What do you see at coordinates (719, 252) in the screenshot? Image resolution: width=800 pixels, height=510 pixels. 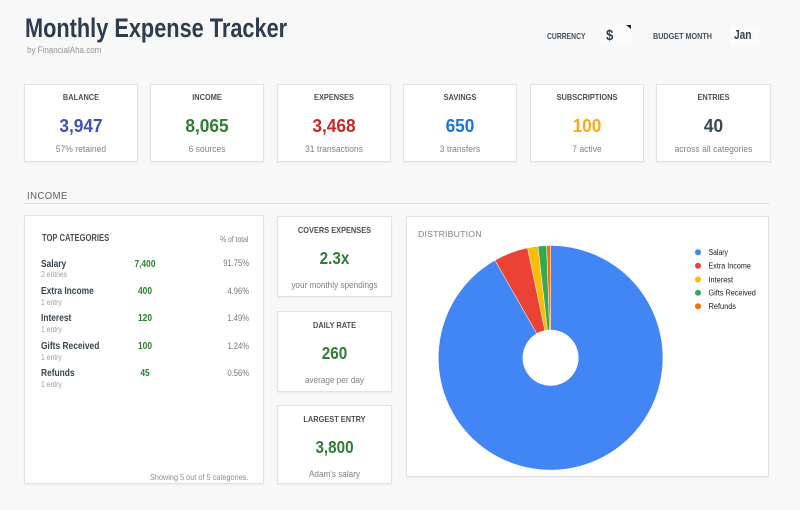 I see `svg-text: Salary` at bounding box center [719, 252].